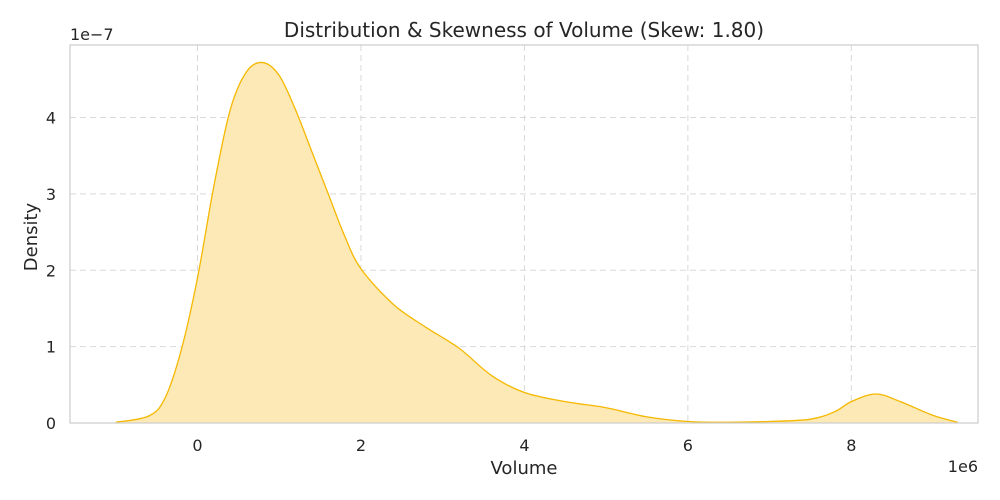 Image resolution: width=1000 pixels, height=500 pixels. Describe the element at coordinates (851, 445) in the screenshot. I see `x-tick-label: 8` at that location.